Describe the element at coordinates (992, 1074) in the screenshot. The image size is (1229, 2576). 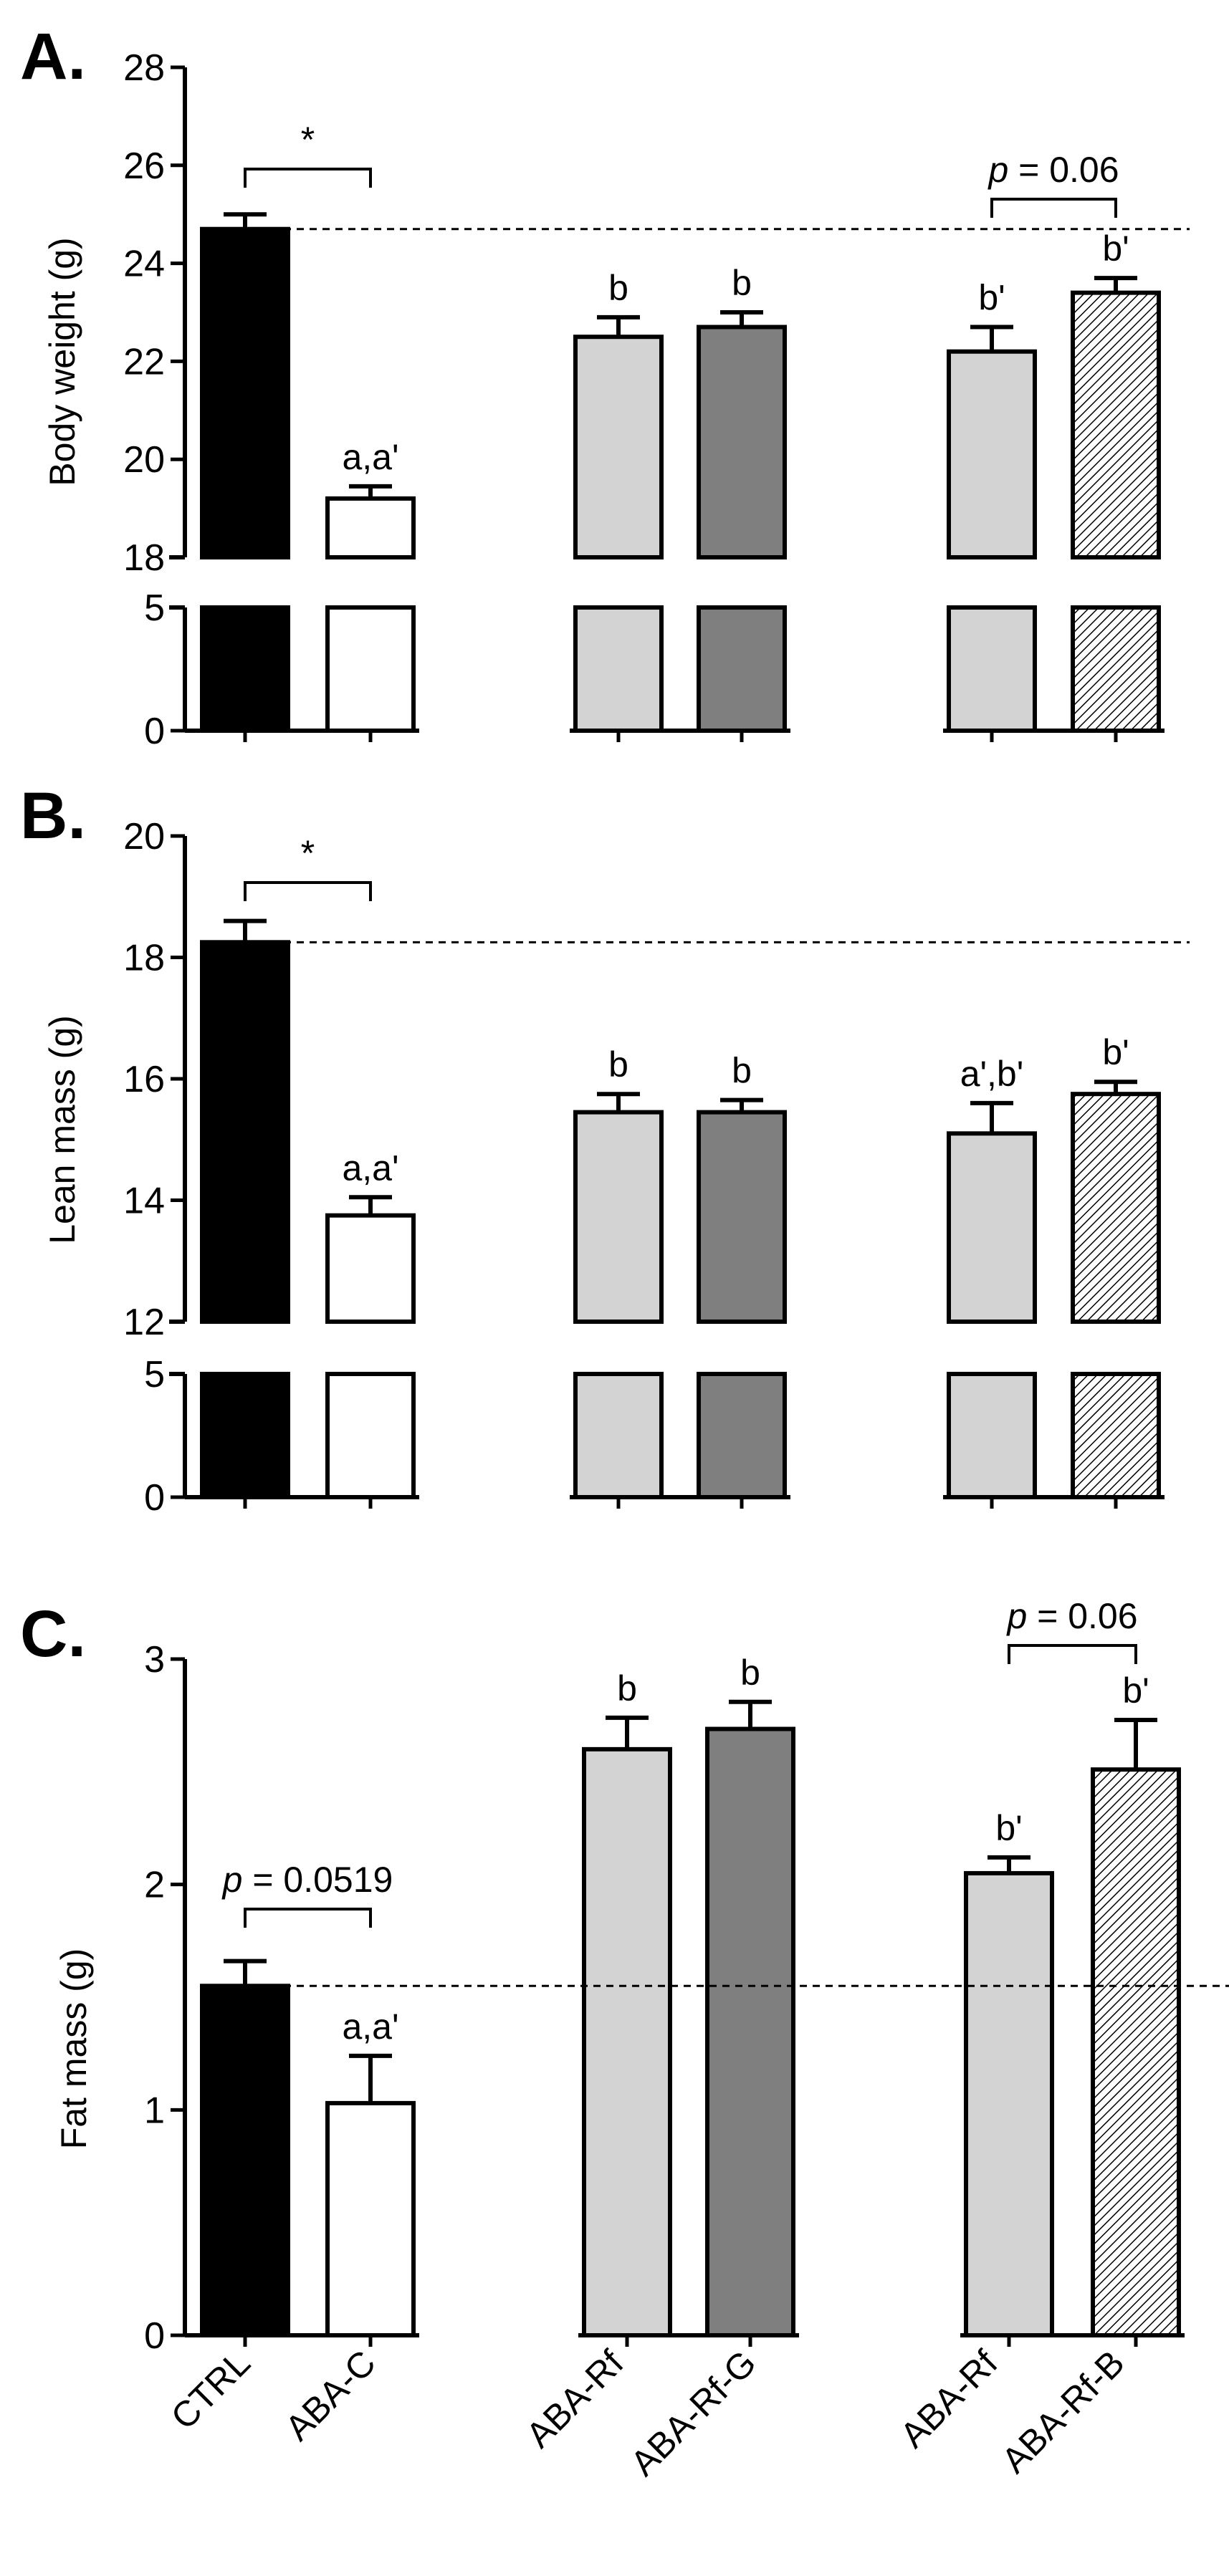
I see `panel-b-significance-label: a',b'` at that location.